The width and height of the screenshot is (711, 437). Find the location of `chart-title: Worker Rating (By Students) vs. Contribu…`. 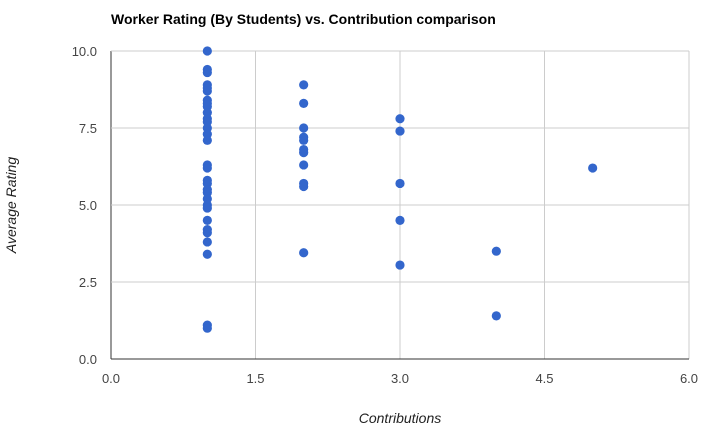

chart-title: Worker Rating (By Students) vs. Contribu… is located at coordinates (303, 19).